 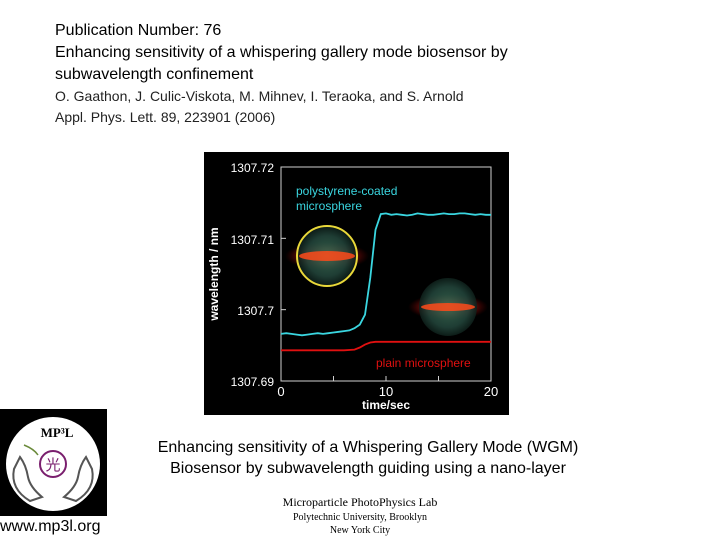 I want to click on coated-microsphere-illustration, so click(x=327, y=256).